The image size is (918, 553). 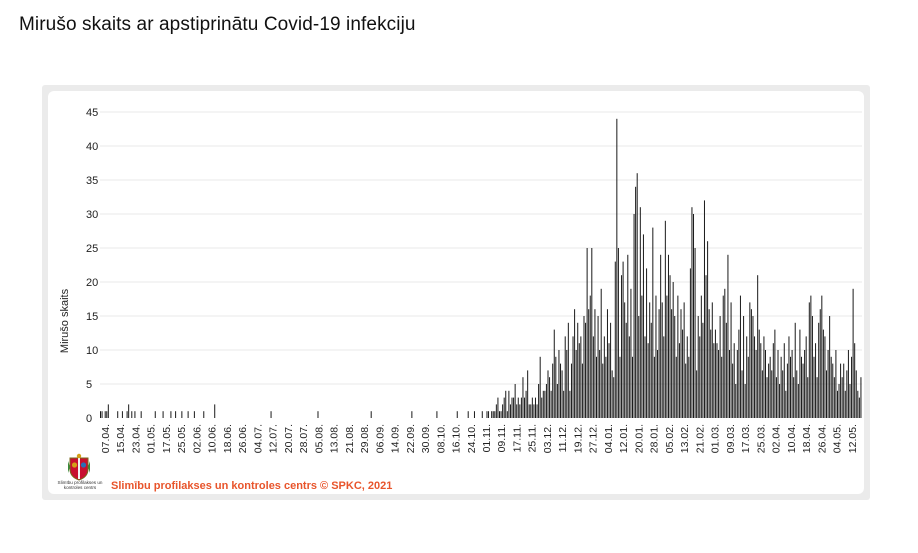 I want to click on x-tick-label: 25.03., so click(x=761, y=438).